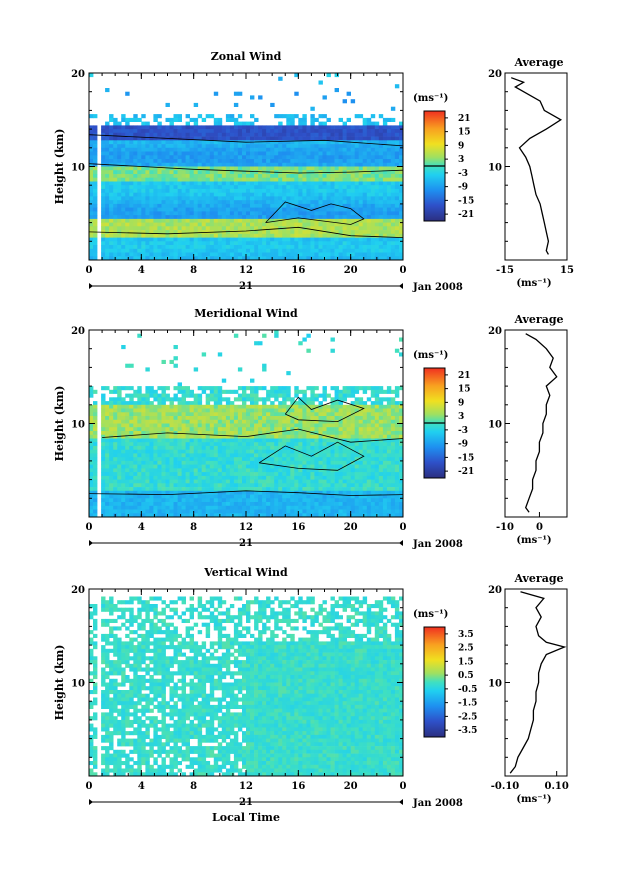 Image resolution: width=620 pixels, height=873 pixels. Describe the element at coordinates (505, 786) in the screenshot. I see `average-x-tick-label: -0.10` at that location.